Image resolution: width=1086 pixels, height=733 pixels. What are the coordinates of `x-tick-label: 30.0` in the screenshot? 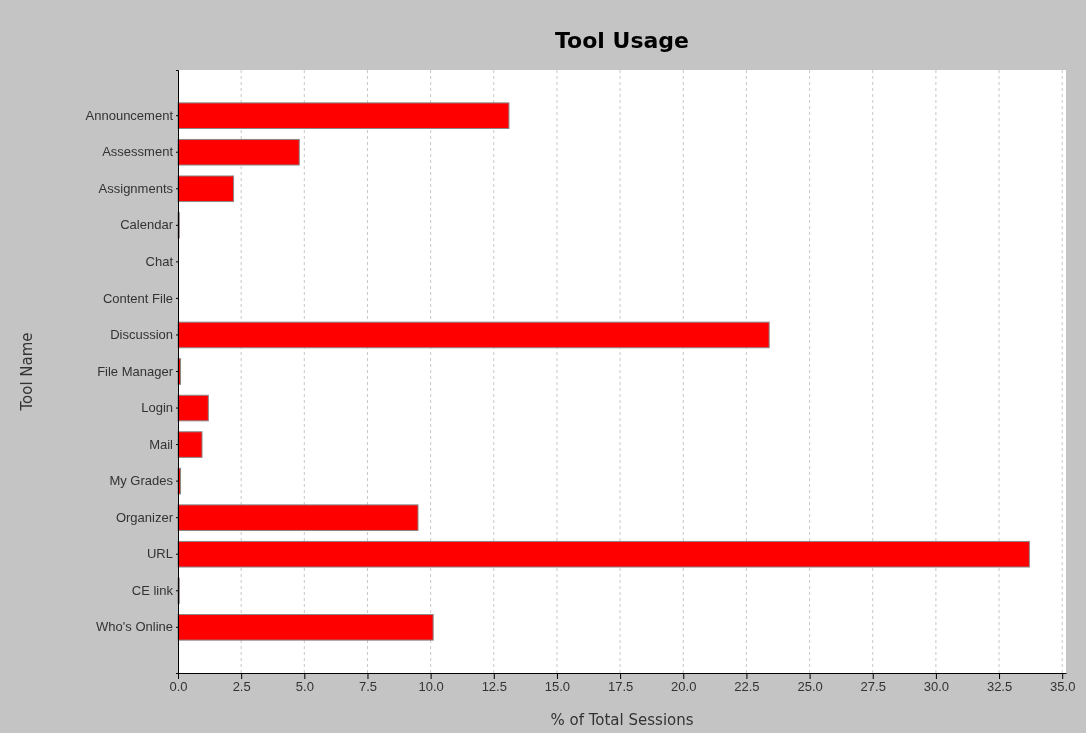 It's located at (936, 687).